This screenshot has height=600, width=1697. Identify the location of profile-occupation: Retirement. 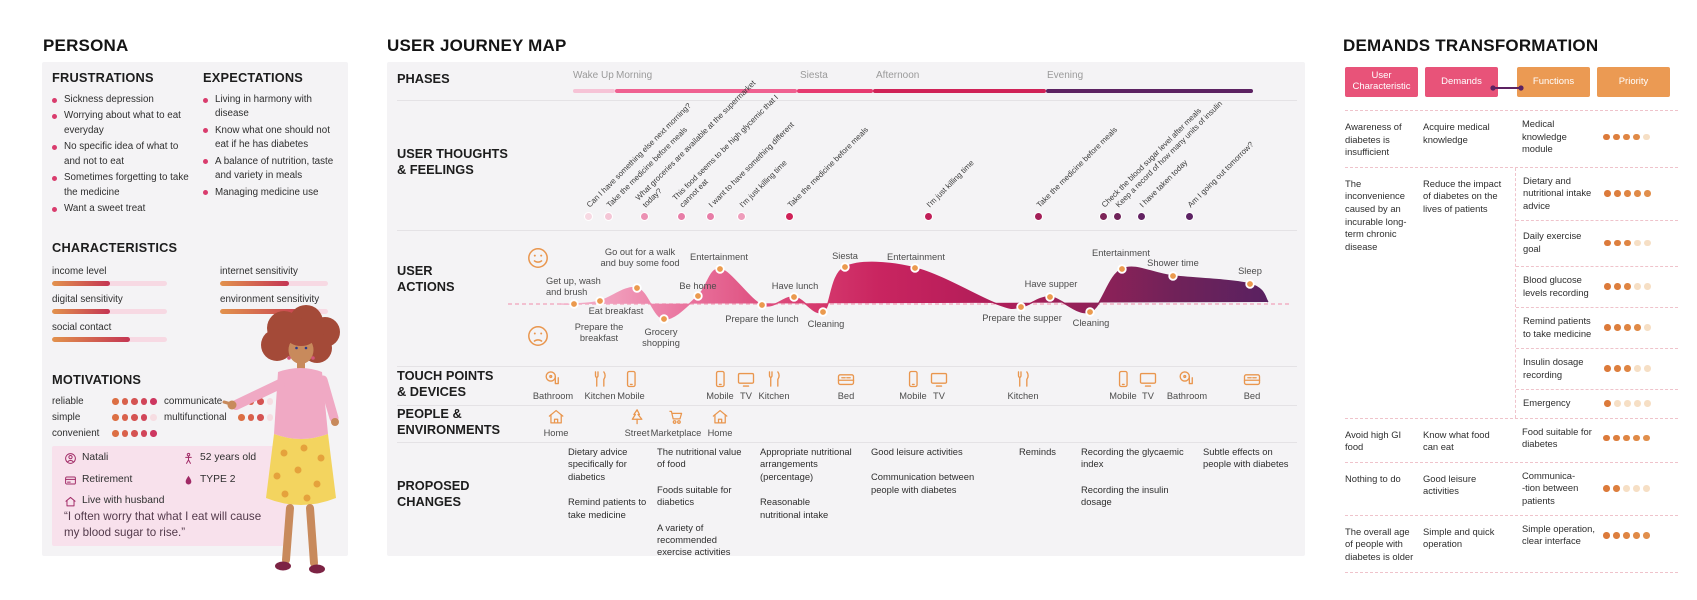
(107, 479).